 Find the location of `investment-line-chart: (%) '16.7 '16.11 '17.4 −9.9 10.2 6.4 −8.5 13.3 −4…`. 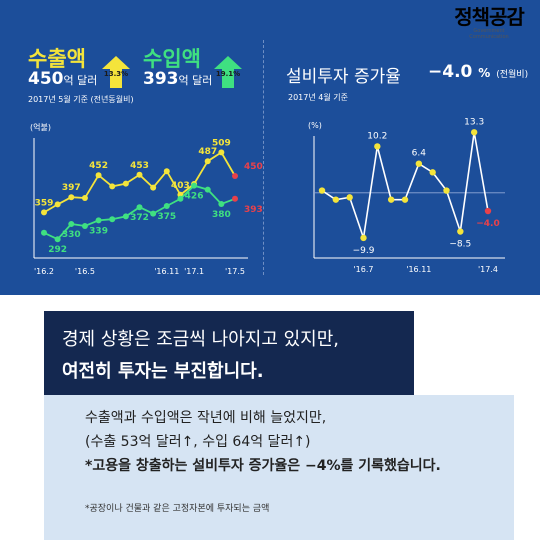

investment-line-chart: (%) '16.7 '16.11 '17.4 −9.9 10.2 6.4 −8.5 13.3 −4… is located at coordinates (406, 195).